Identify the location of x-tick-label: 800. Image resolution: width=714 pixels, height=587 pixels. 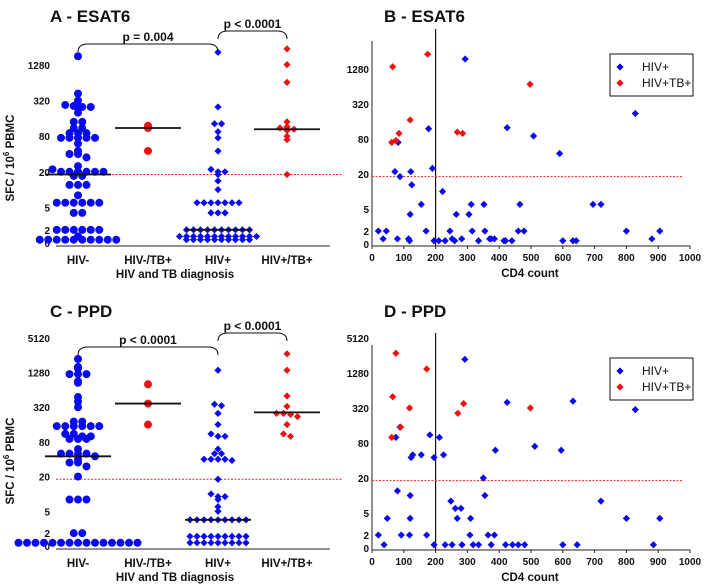
(626, 258).